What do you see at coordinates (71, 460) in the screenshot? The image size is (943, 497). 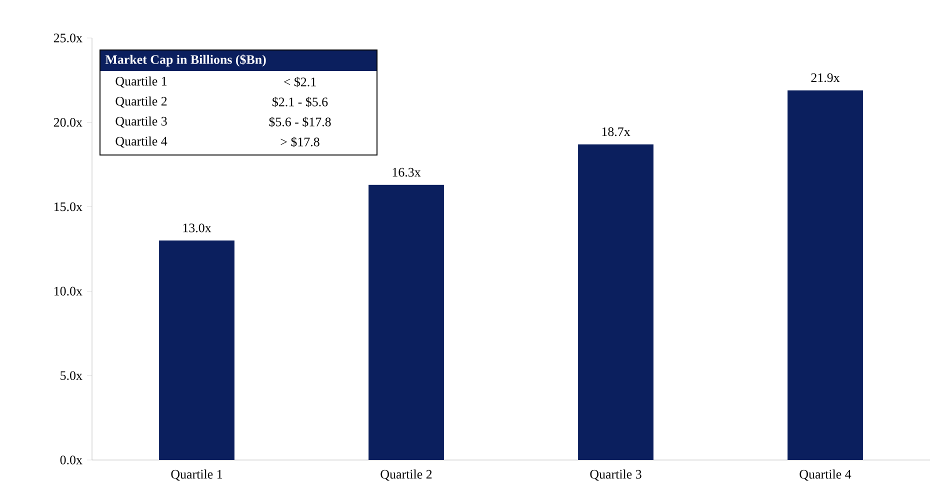 I see `y-tick-label: 0.0x` at bounding box center [71, 460].